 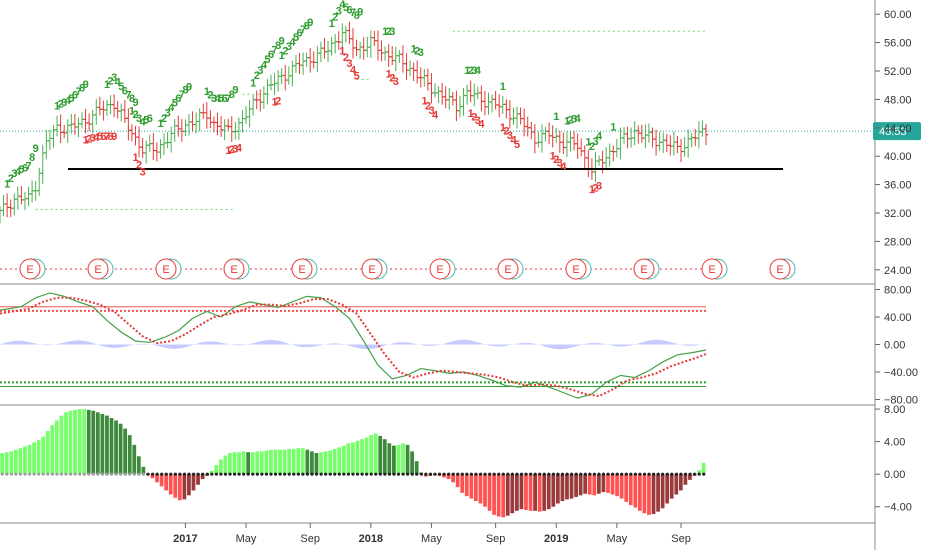 I want to click on histogram-panel, so click(x=353, y=463).